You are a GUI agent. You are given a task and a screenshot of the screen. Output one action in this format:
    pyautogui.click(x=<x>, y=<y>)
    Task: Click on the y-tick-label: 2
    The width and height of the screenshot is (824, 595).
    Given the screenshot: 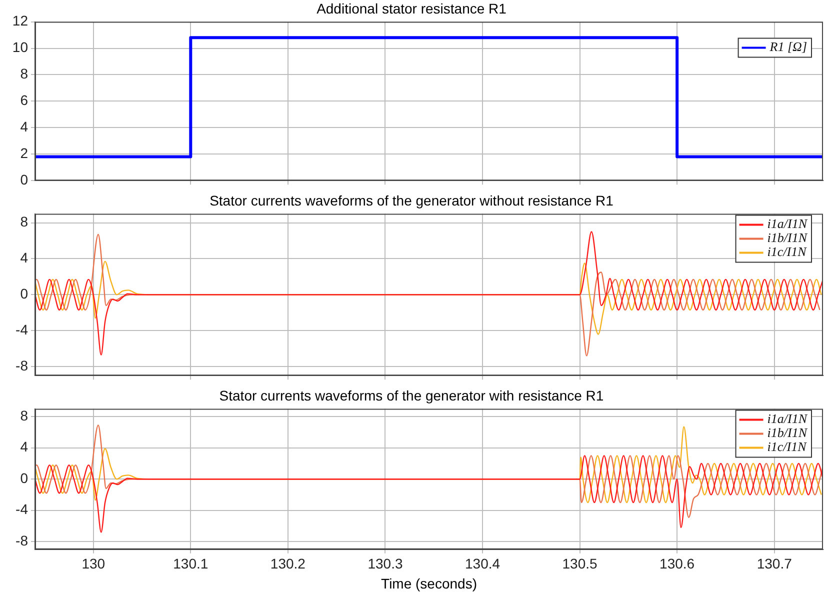 What is the action you would take?
    pyautogui.click(x=24, y=152)
    